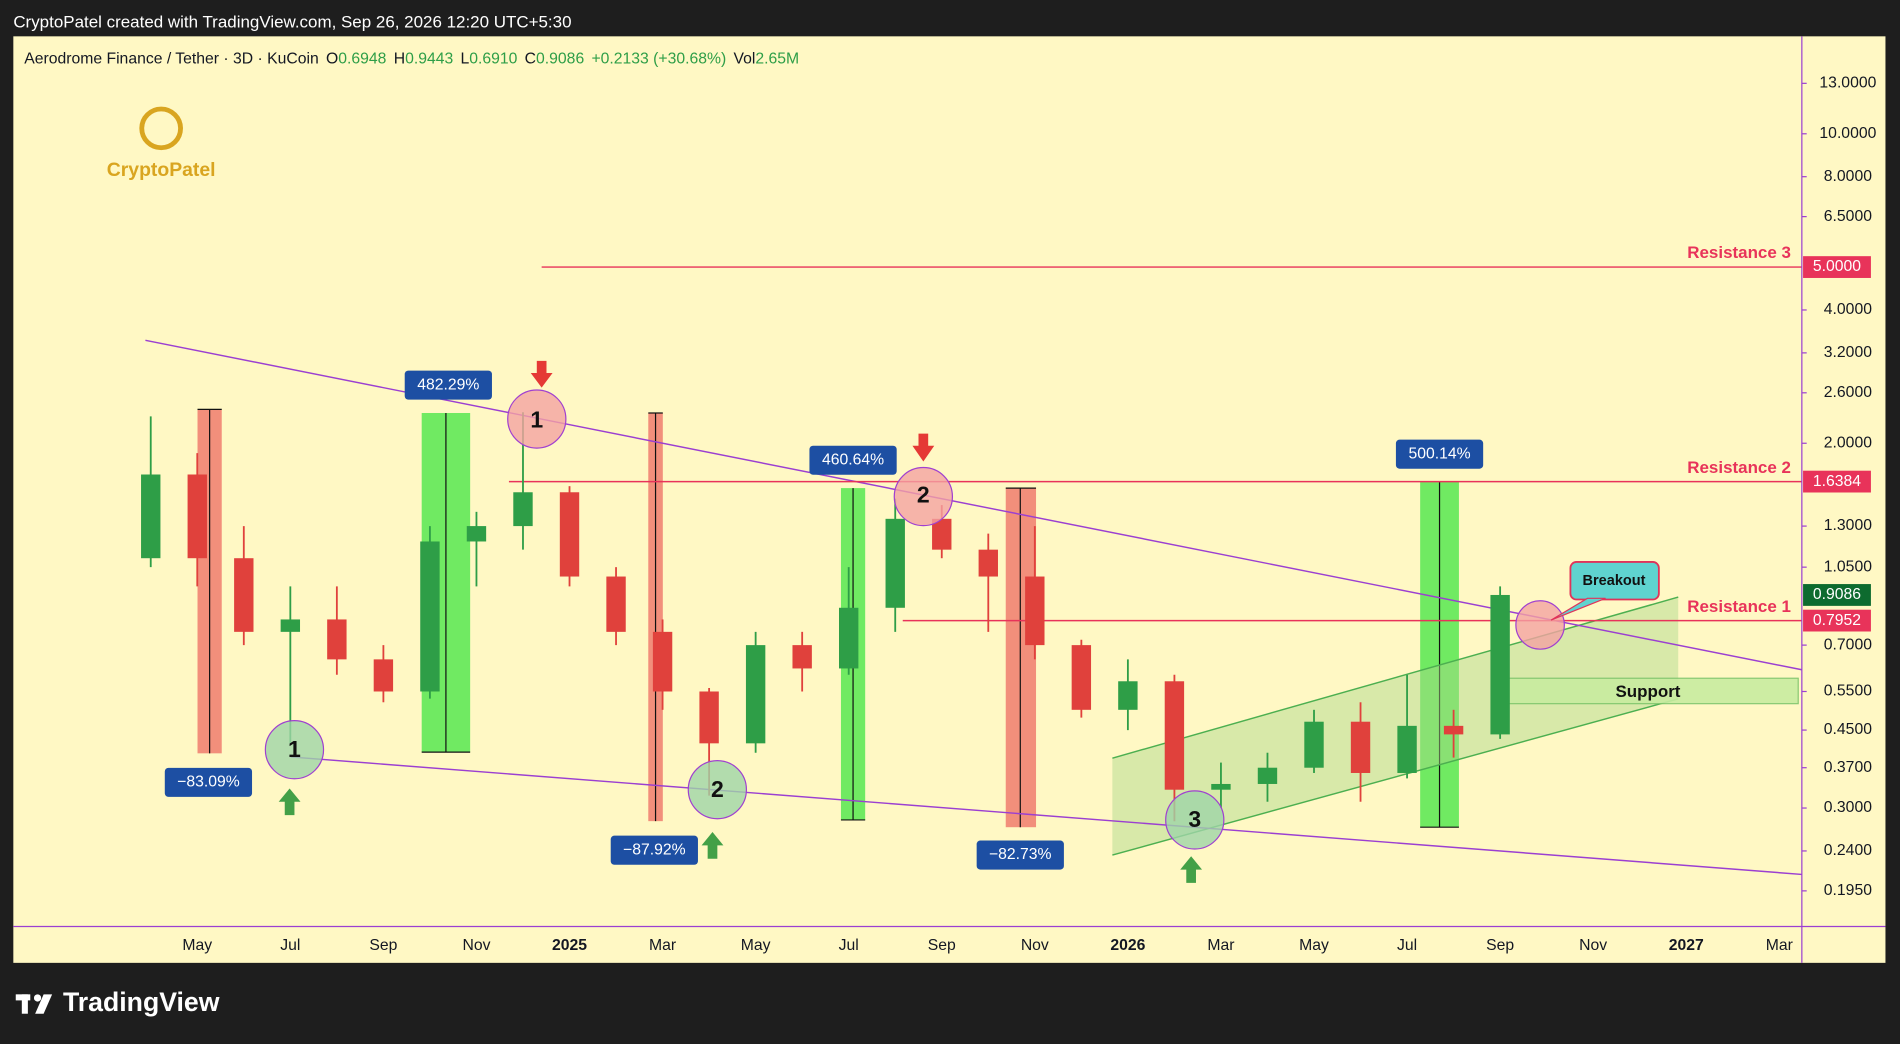  I want to click on price-tag-label: 5.0000, so click(1837, 266).